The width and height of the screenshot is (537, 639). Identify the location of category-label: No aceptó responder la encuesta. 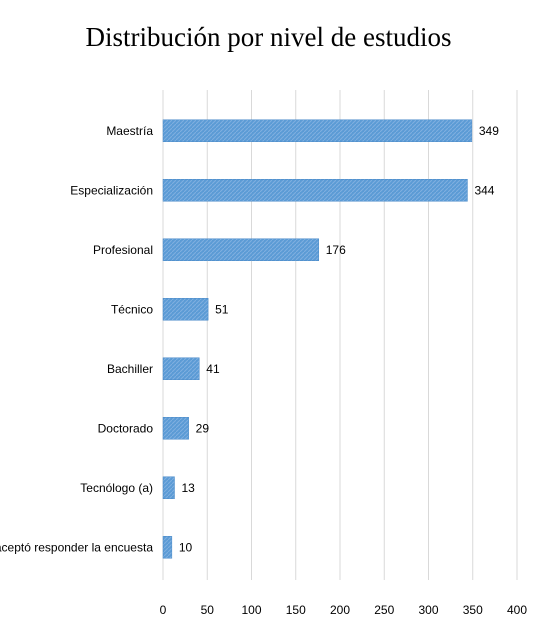
(76, 547).